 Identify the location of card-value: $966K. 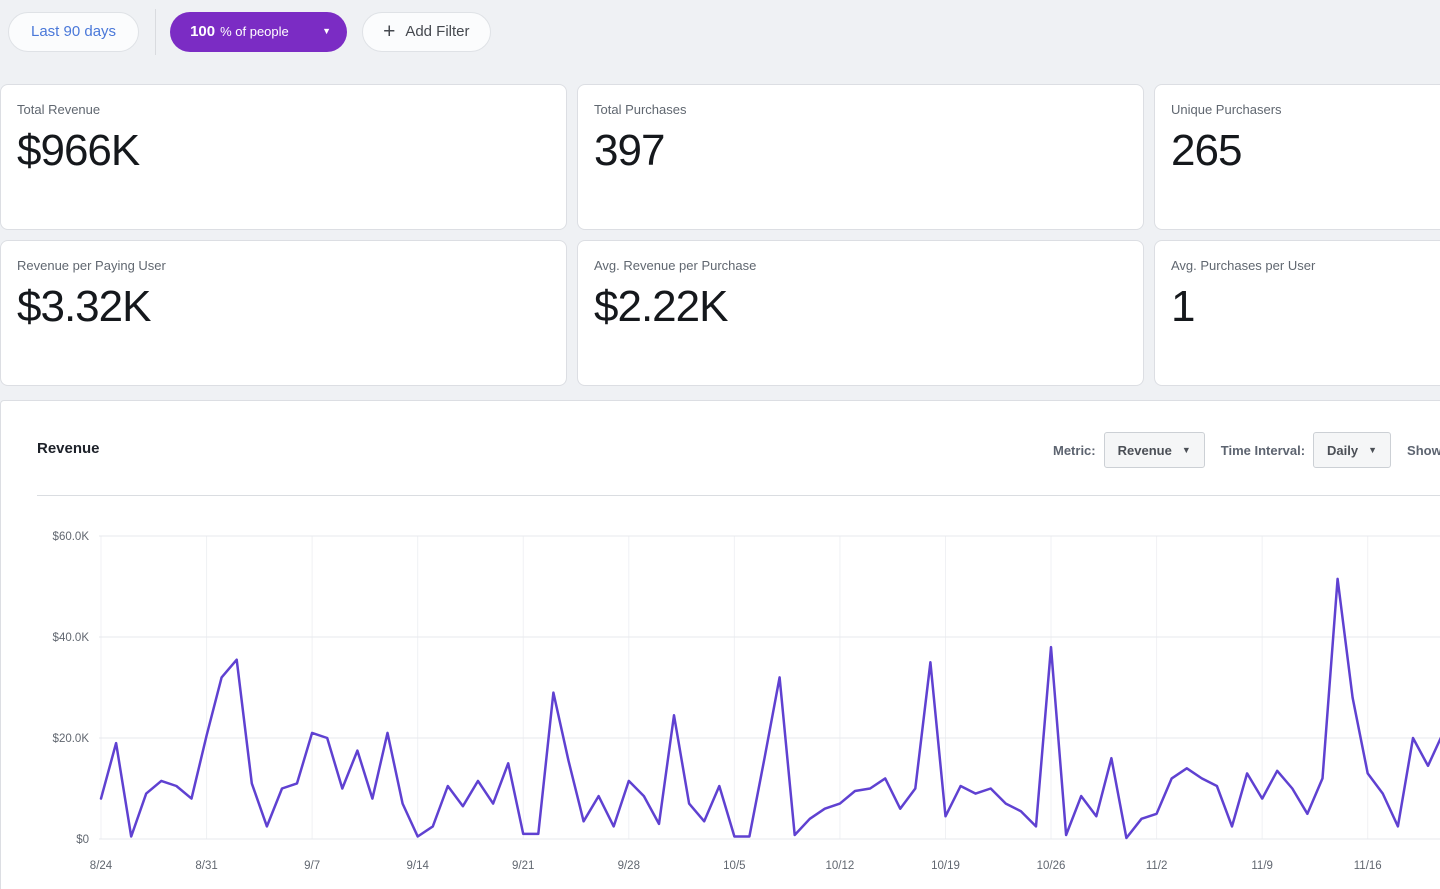
(78, 150).